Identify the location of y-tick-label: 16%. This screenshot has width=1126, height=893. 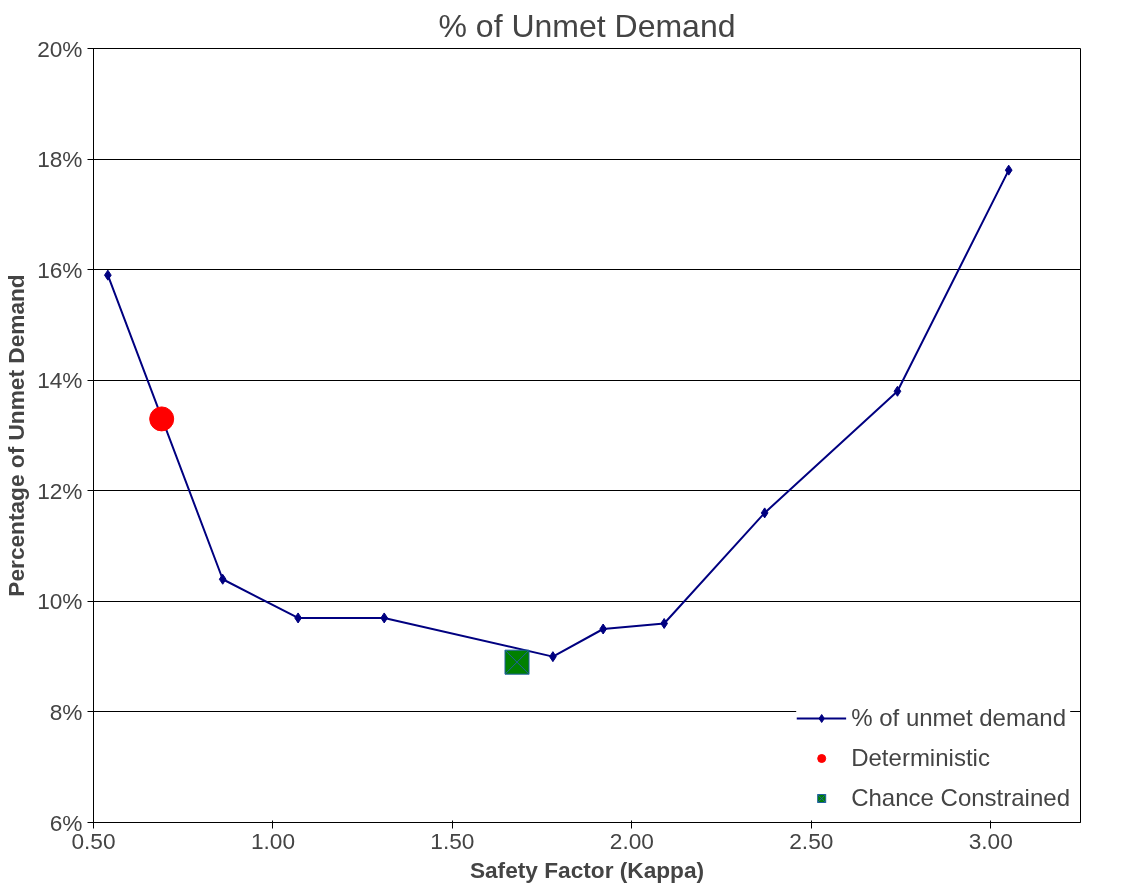
(60, 269).